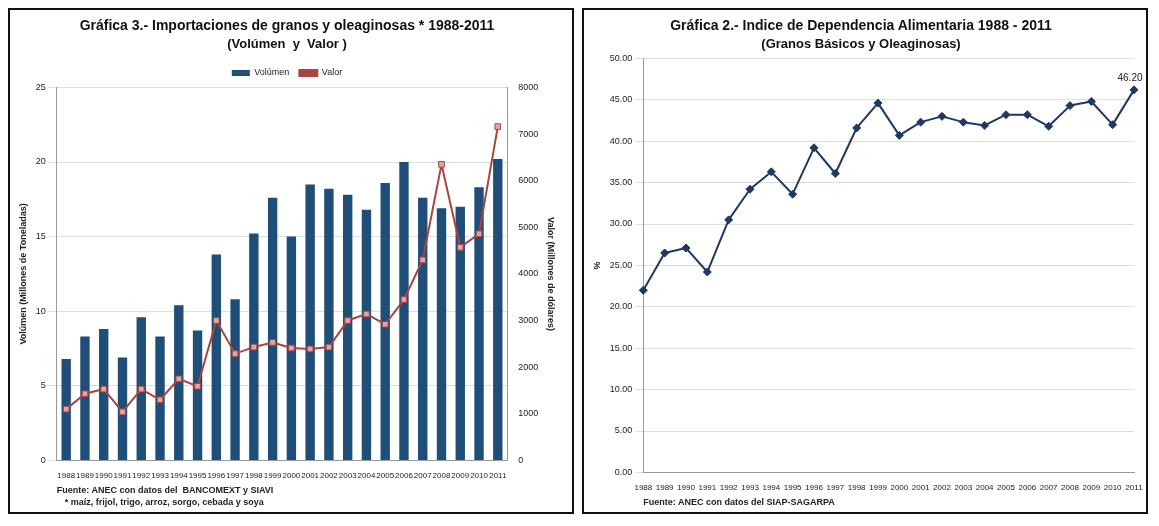 The height and width of the screenshot is (526, 1159). What do you see at coordinates (596, 265) in the screenshot?
I see `y-axis-title: %` at bounding box center [596, 265].